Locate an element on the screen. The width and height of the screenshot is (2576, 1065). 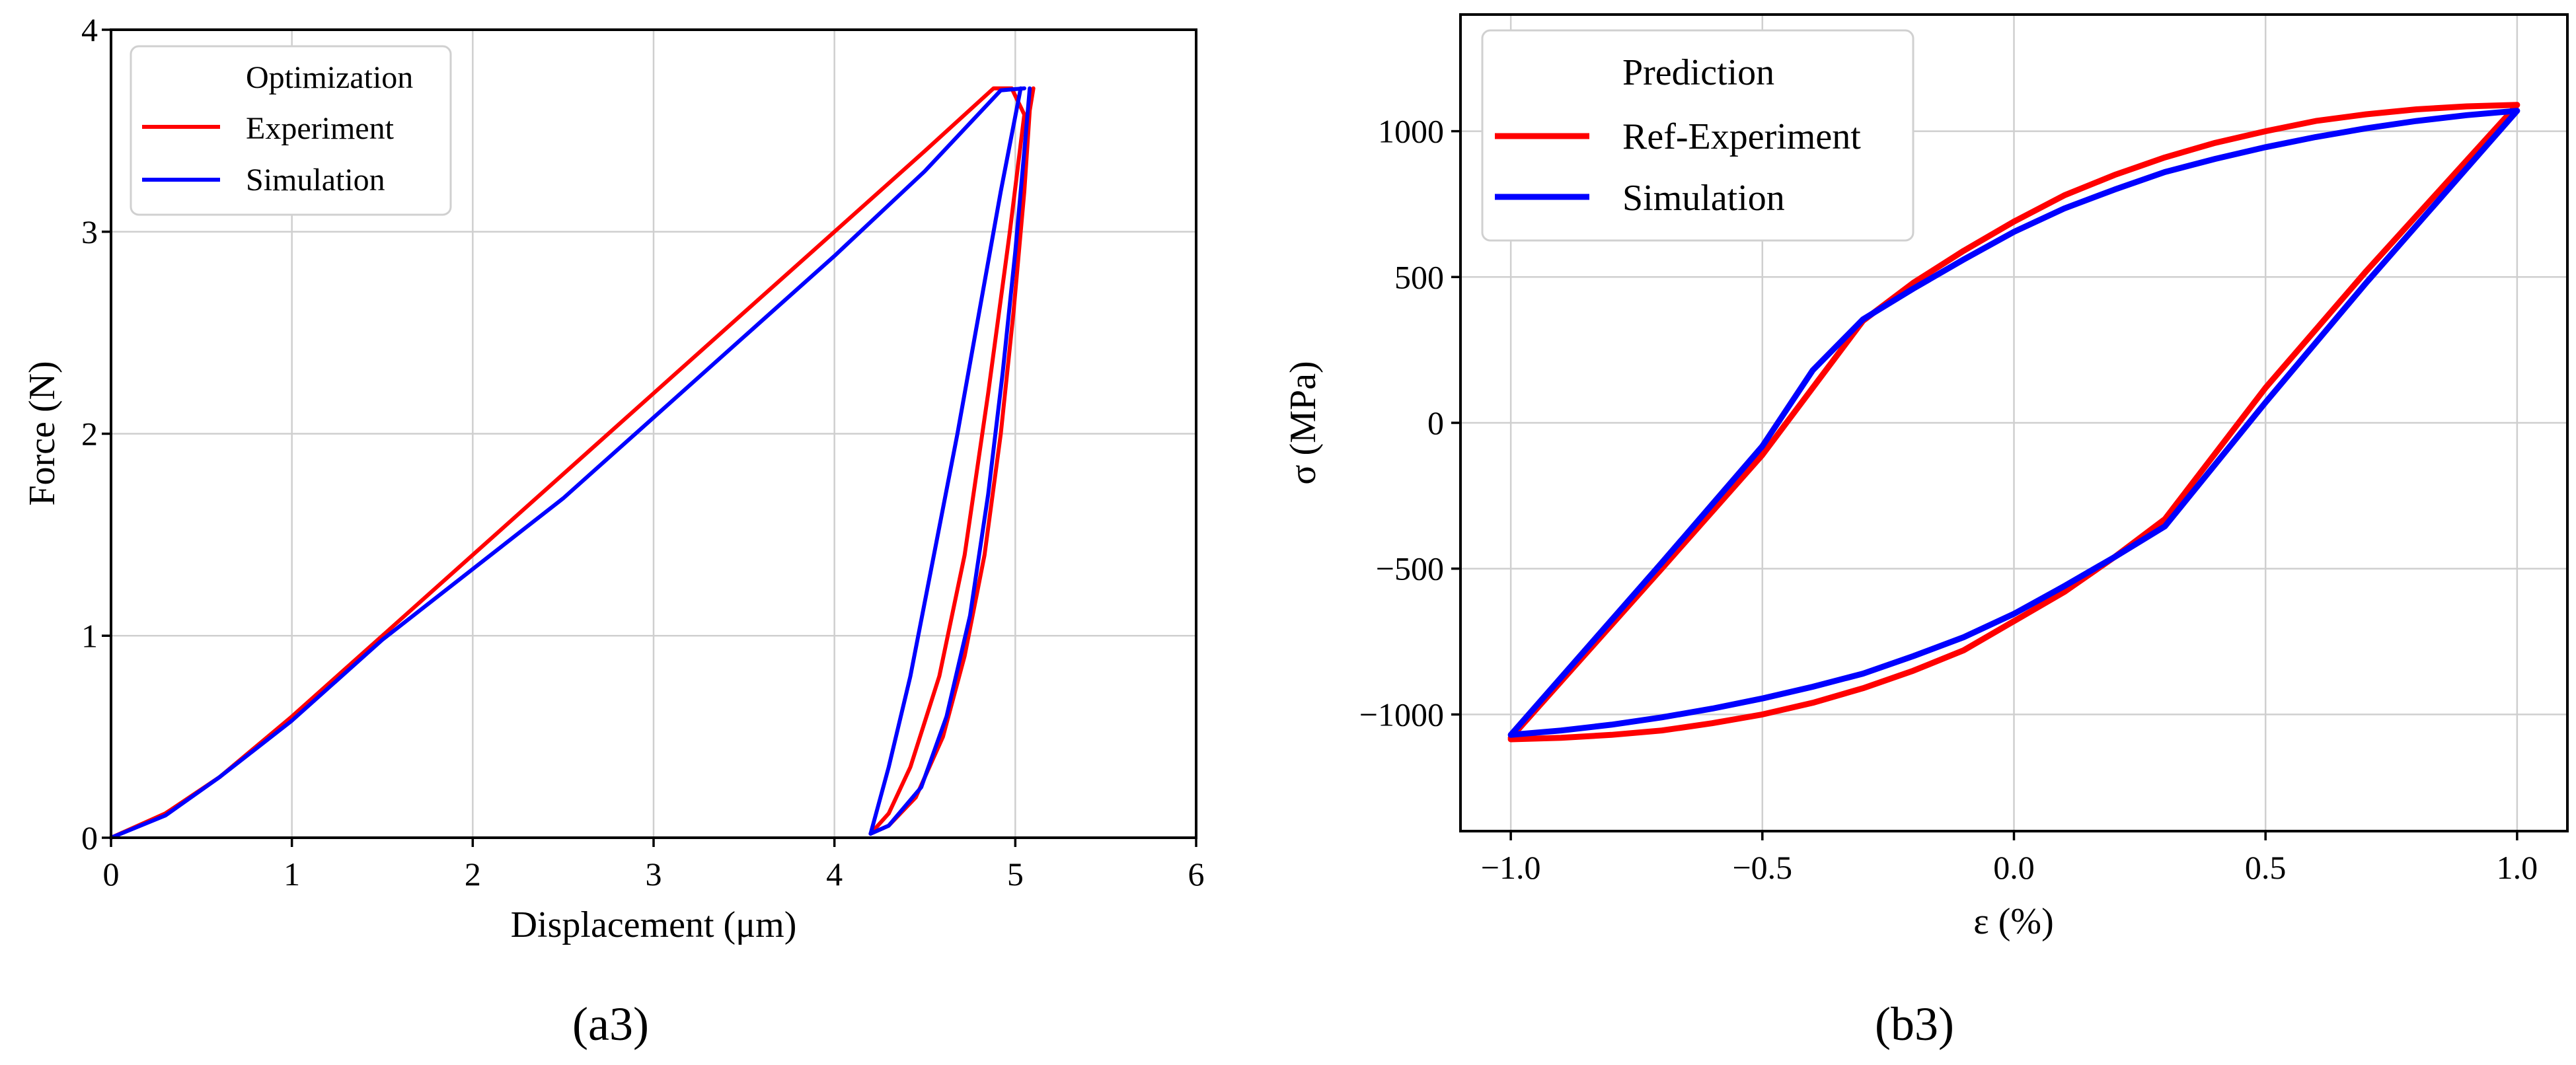
b3-panel-label: (b3) is located at coordinates (1915, 1024).